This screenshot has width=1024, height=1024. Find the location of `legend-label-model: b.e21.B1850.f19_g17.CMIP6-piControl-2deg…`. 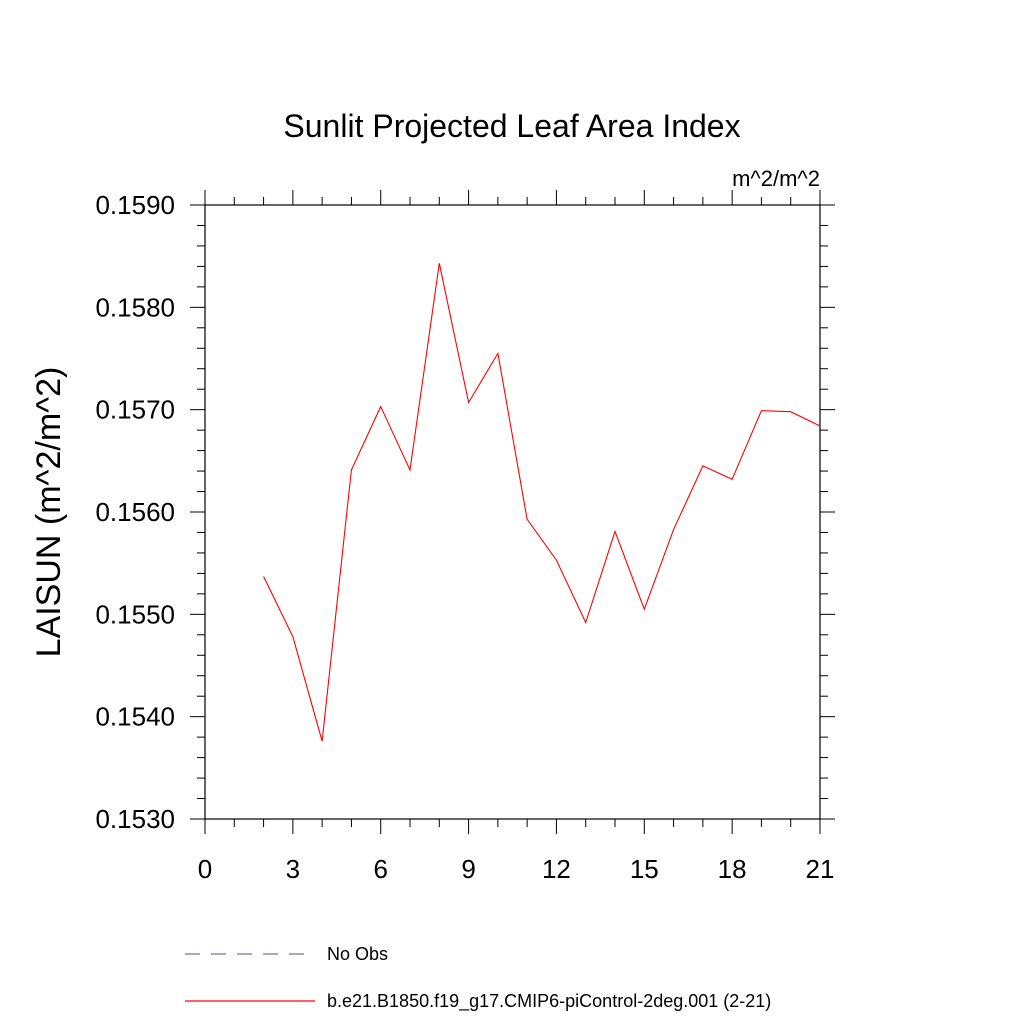

legend-label-model: b.e21.B1850.f19_g17.CMIP6-piControl-2deg… is located at coordinates (549, 1001).